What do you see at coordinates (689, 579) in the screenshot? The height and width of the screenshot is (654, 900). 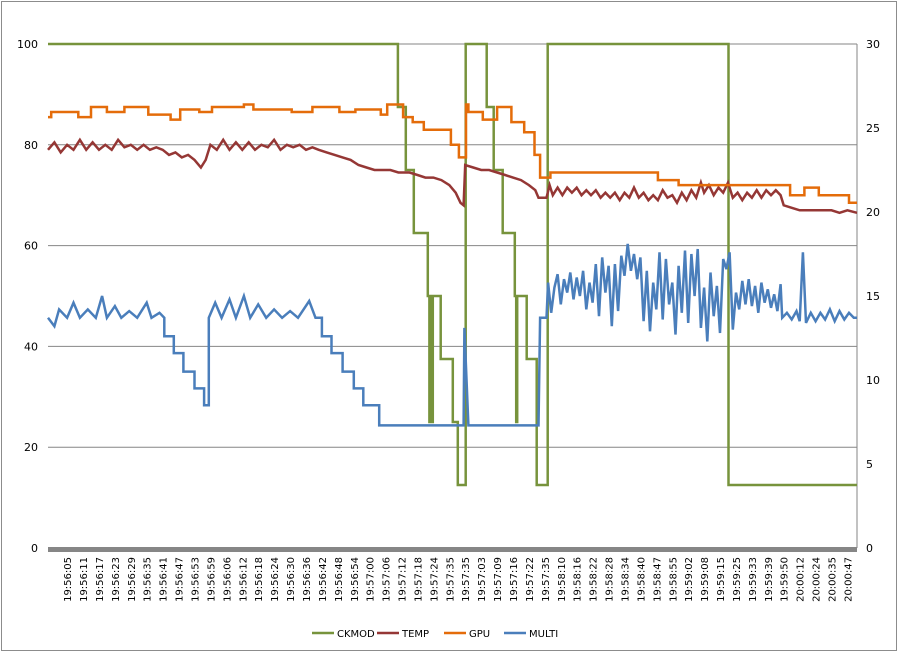 I see `x-tick-label: 19:59:02` at bounding box center [689, 579].